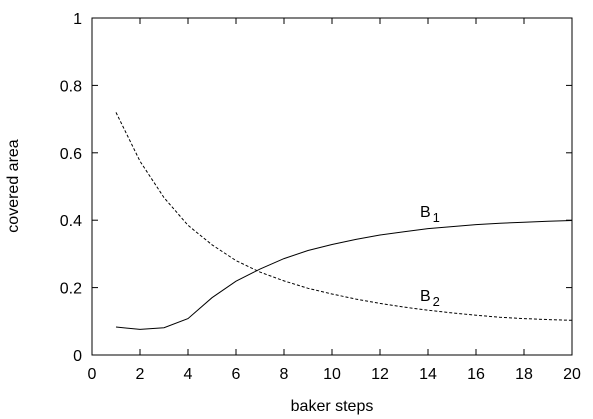 Image resolution: width=593 pixels, height=419 pixels. What do you see at coordinates (436, 301) in the screenshot?
I see `series-label-subscript: 2` at bounding box center [436, 301].